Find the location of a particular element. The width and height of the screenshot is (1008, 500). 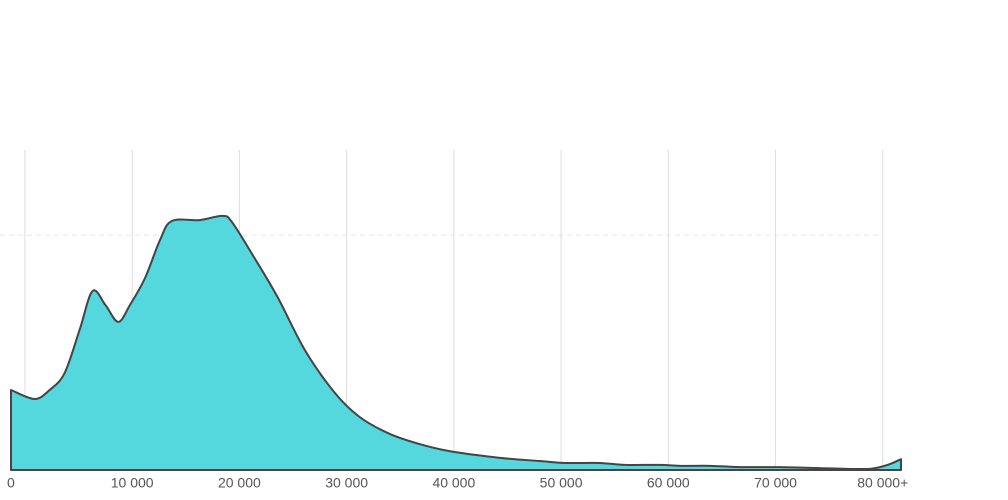

x-tick-label: 70 000 is located at coordinates (775, 483).